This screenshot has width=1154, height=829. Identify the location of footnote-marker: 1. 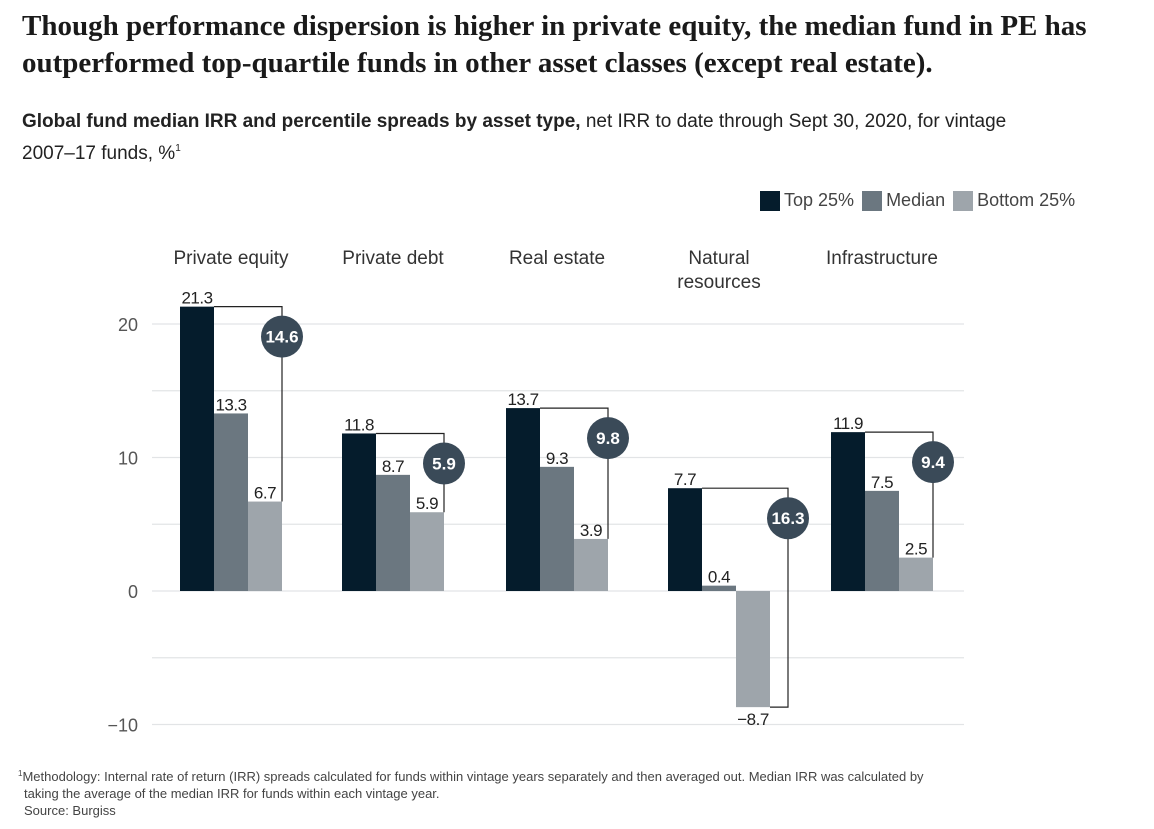
(20, 773).